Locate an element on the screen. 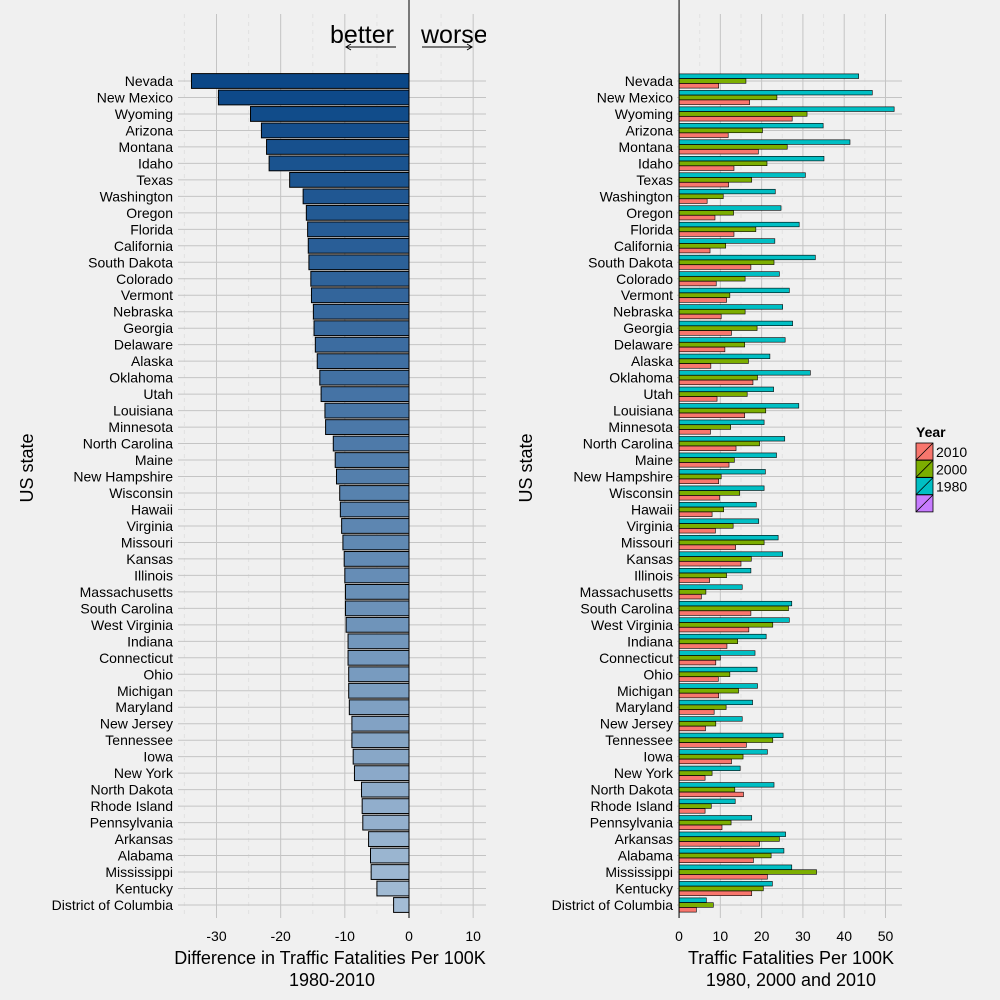 The width and height of the screenshot is (1000, 1000). bar-2000-illinois is located at coordinates (702, 575).